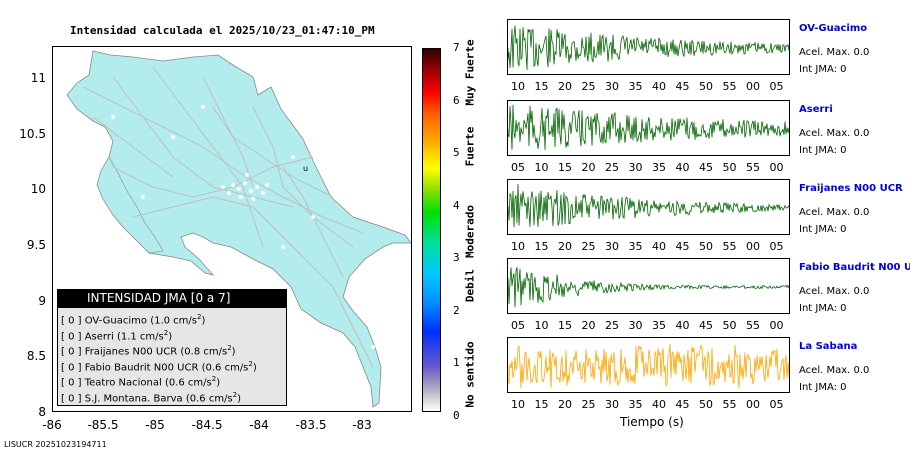 Image resolution: width=910 pixels, height=460 pixels. I want to click on station-name: Fraijanes N00 UCR, so click(851, 188).